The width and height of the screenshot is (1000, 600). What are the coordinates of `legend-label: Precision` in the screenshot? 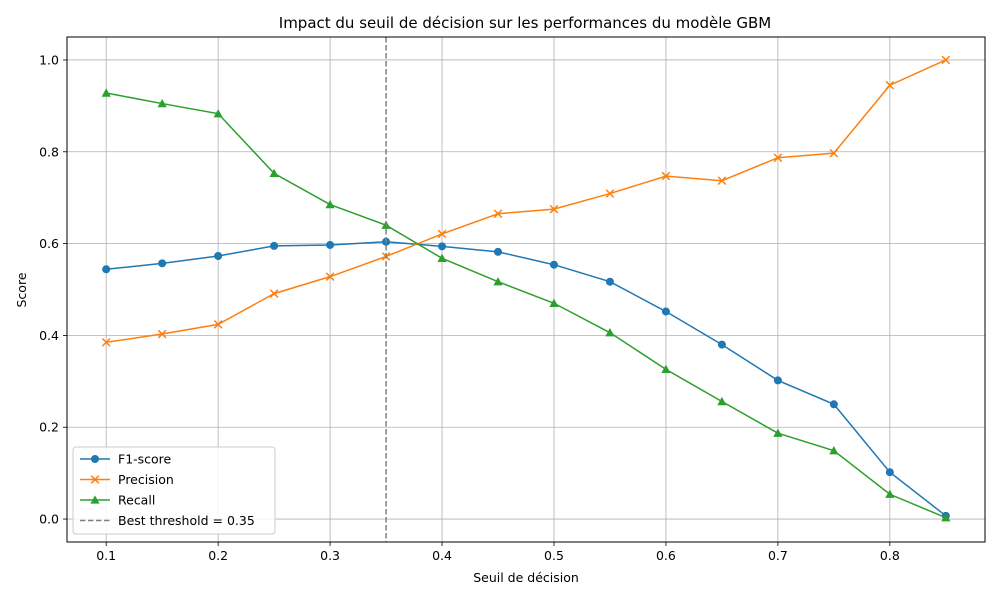 It's located at (146, 479).